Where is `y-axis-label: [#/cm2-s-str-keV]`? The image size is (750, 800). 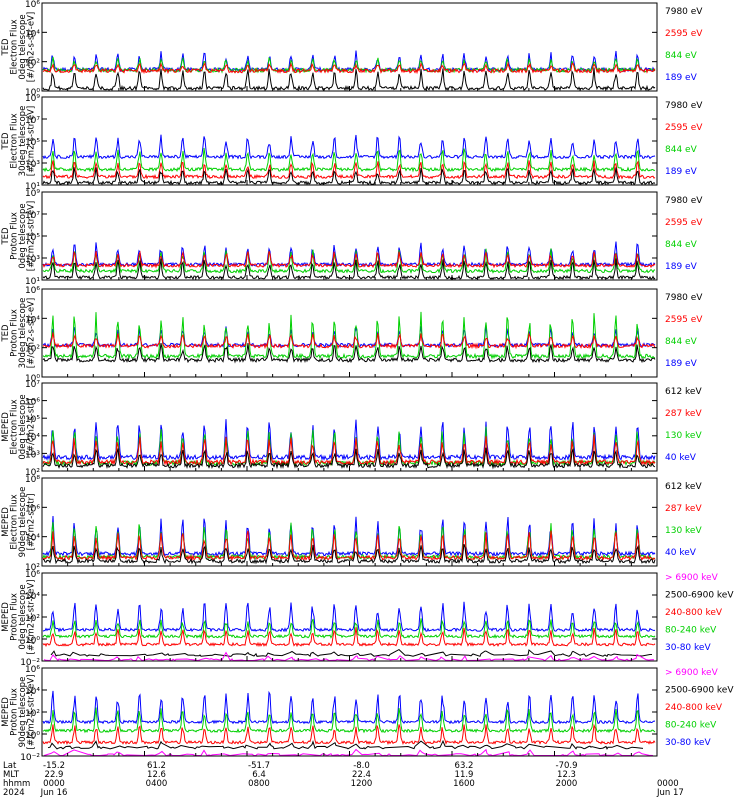 y-axis-label: [#/cm2-s-str-keV] is located at coordinates (32, 617).